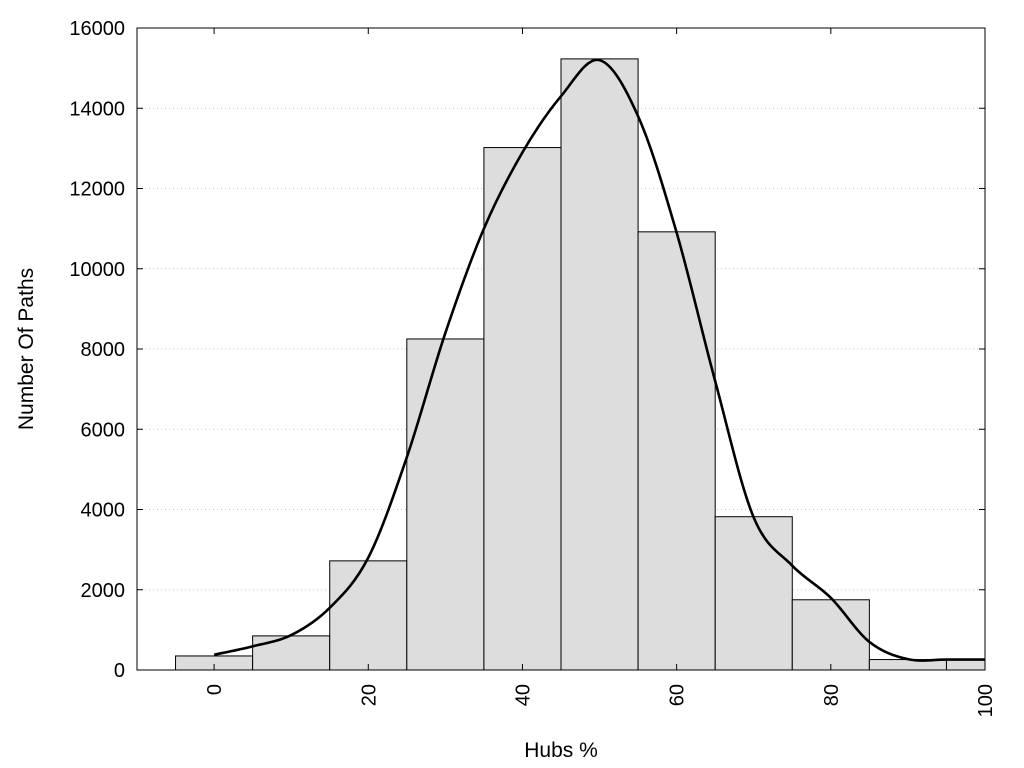  What do you see at coordinates (26, 349) in the screenshot?
I see `y-axis-title: Number Of Paths` at bounding box center [26, 349].